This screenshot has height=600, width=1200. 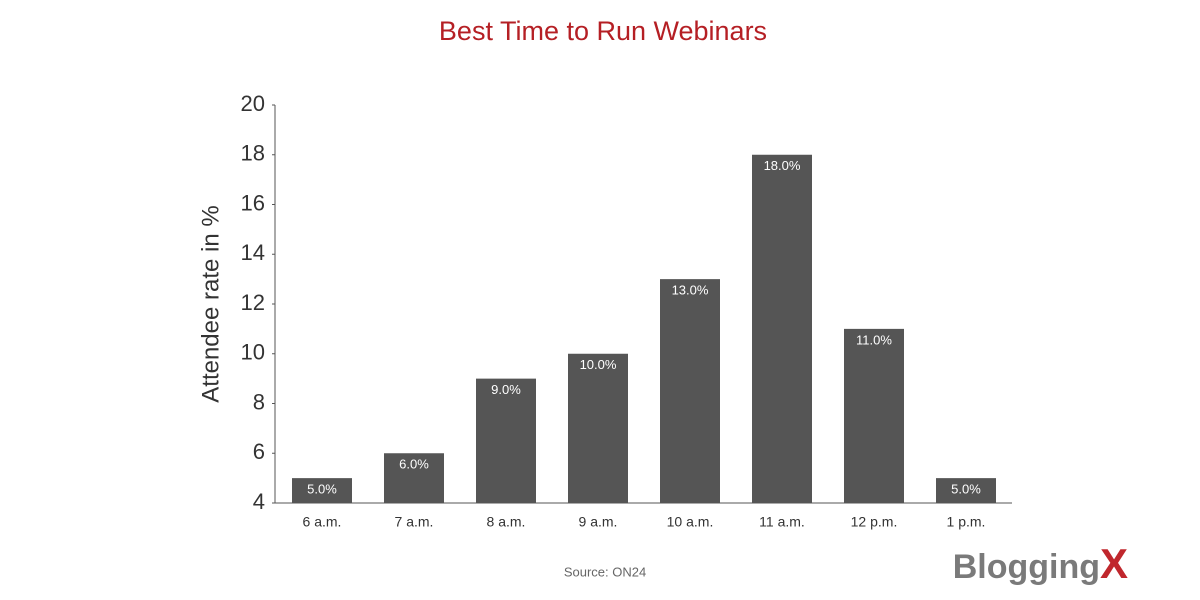 What do you see at coordinates (414, 464) in the screenshot?
I see `value-label: 6.0%` at bounding box center [414, 464].